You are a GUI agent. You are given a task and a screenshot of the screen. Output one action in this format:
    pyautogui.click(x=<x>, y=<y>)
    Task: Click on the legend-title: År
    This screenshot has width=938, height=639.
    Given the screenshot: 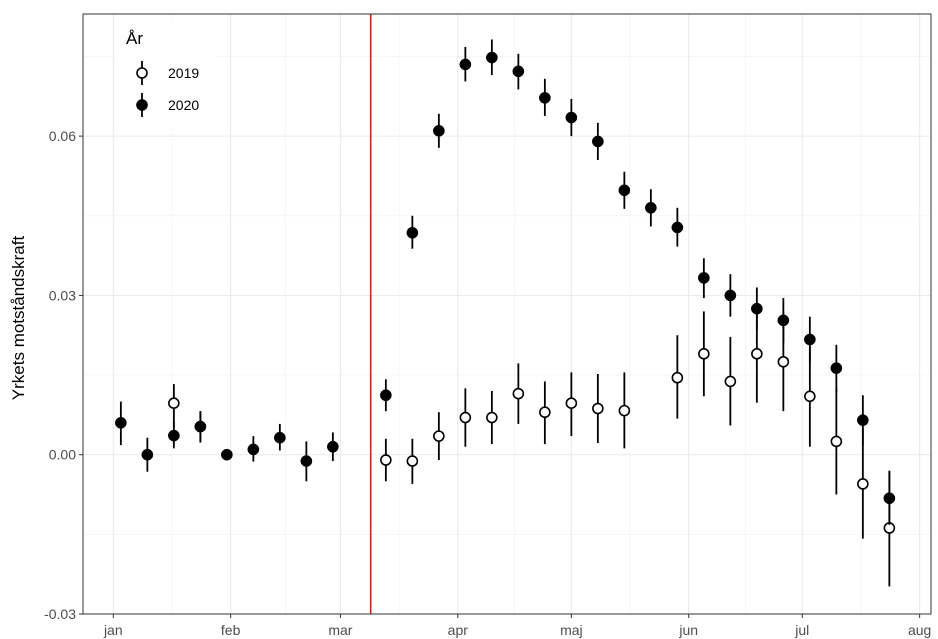 What is the action you would take?
    pyautogui.click(x=134, y=38)
    